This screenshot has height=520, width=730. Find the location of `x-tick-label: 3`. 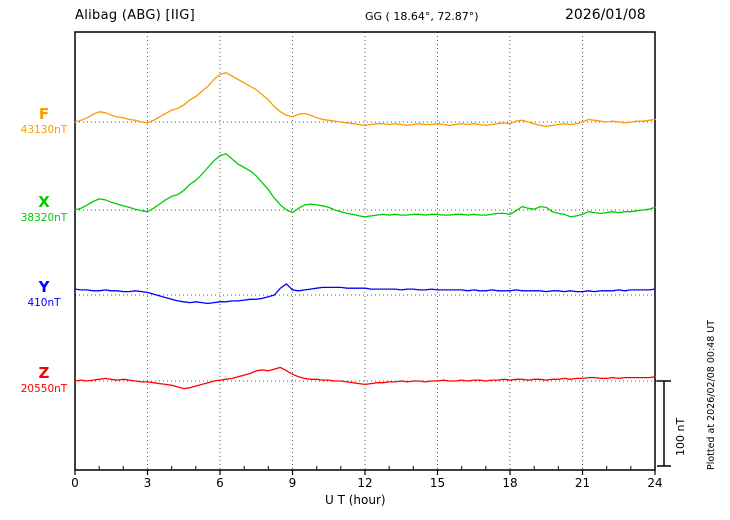

x-tick-label: 3 is located at coordinates (147, 483).